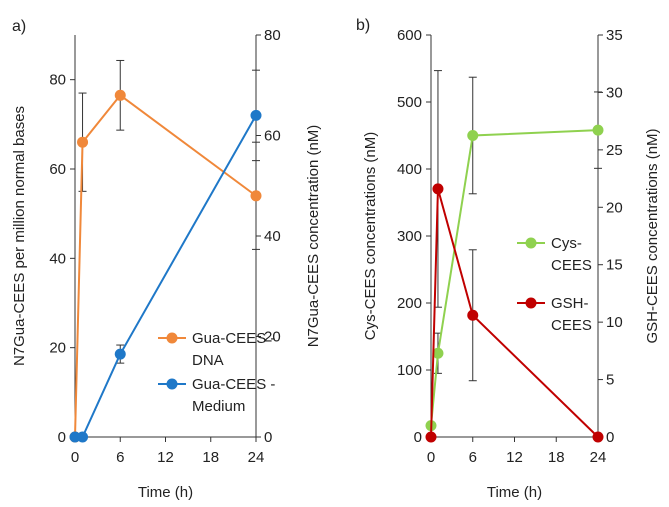  Describe the element at coordinates (614, 322) in the screenshot. I see `y-tick-label-right: 10` at that location.